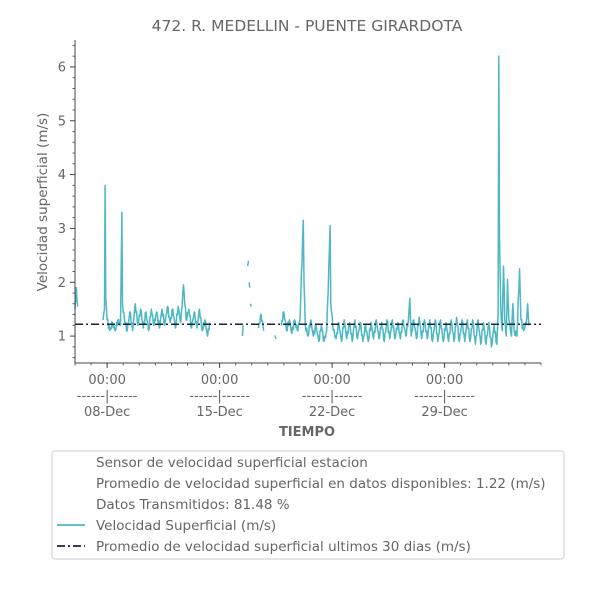  What do you see at coordinates (43, 202) in the screenshot?
I see `y-axis-label: Velocidad superficial (m/s)` at bounding box center [43, 202].